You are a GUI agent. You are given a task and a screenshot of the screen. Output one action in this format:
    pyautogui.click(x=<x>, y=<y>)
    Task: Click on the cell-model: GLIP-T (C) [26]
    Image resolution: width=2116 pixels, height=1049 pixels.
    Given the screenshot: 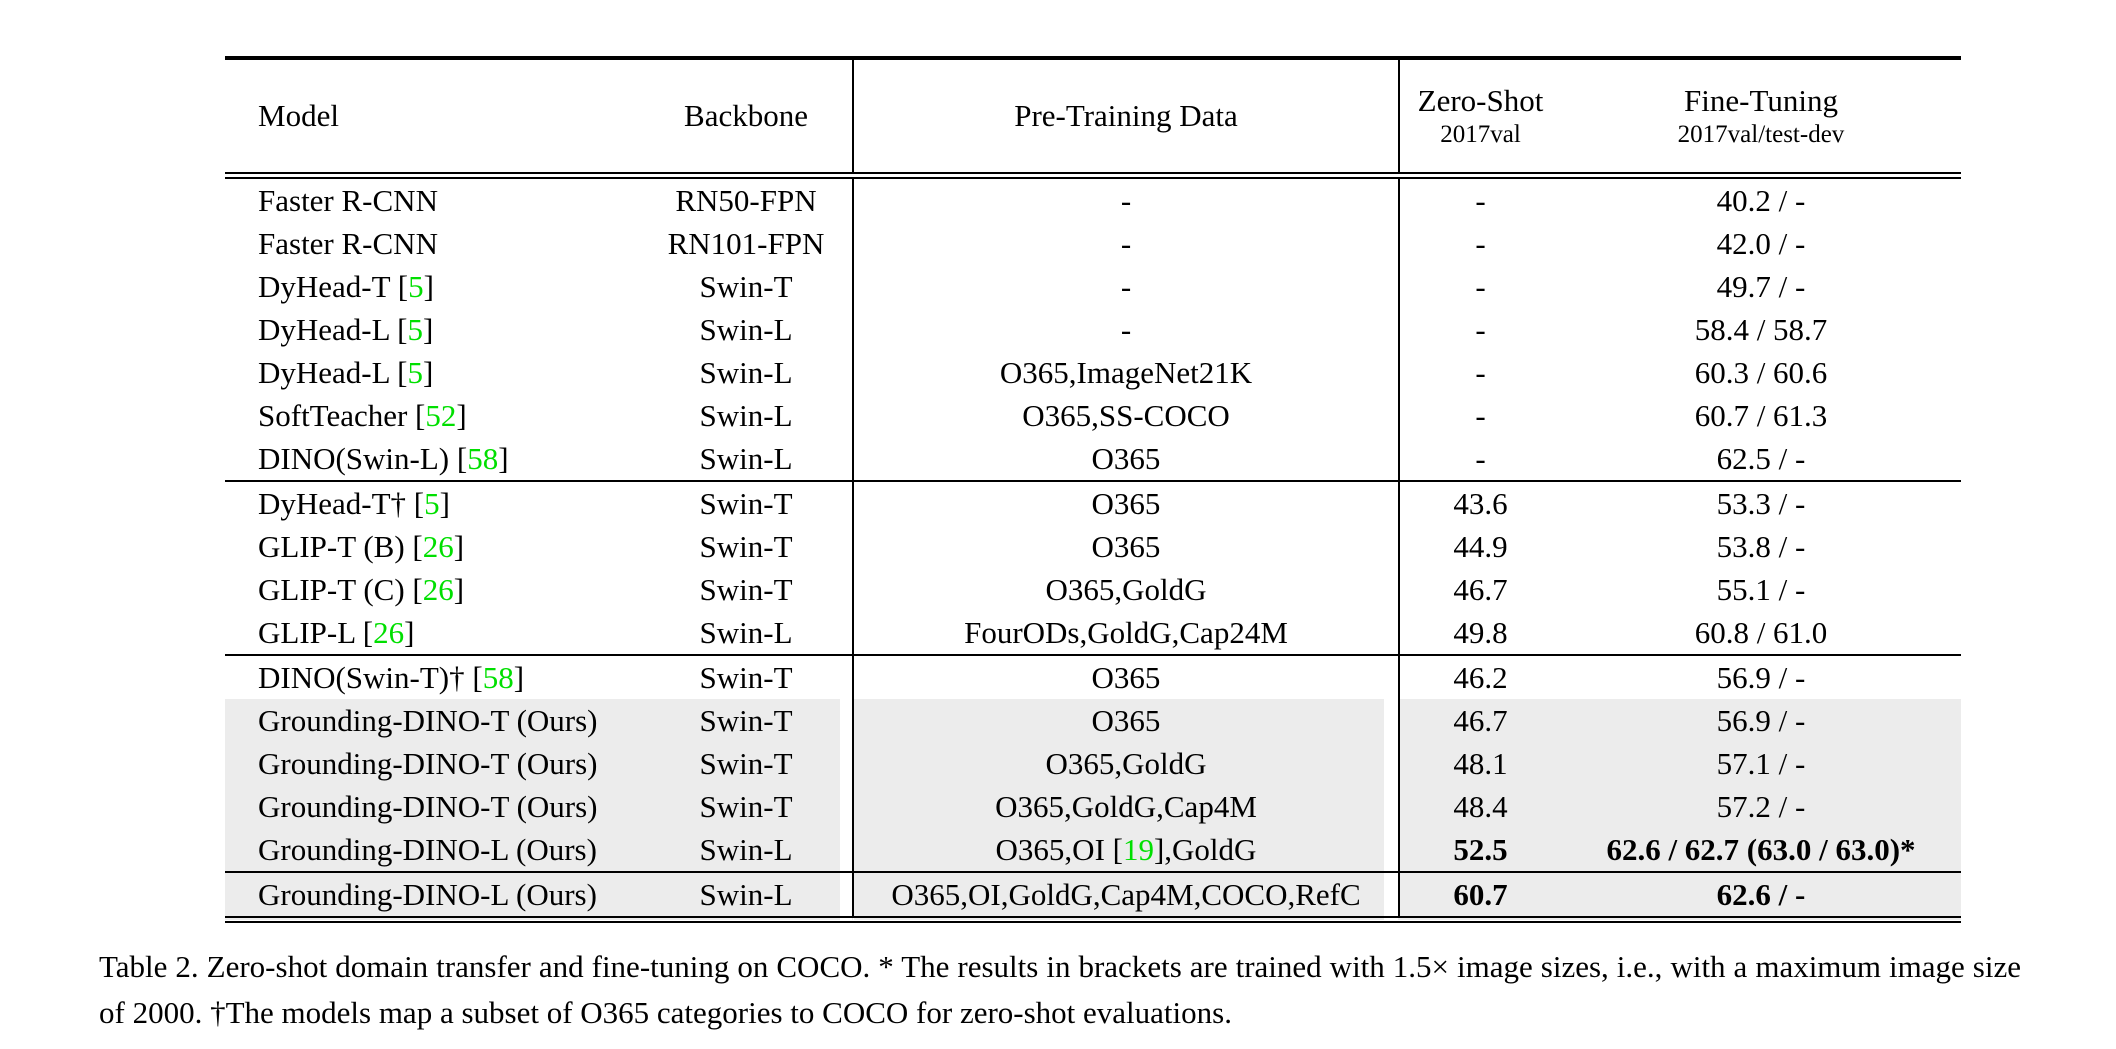 What is the action you would take?
    pyautogui.click(x=361, y=589)
    